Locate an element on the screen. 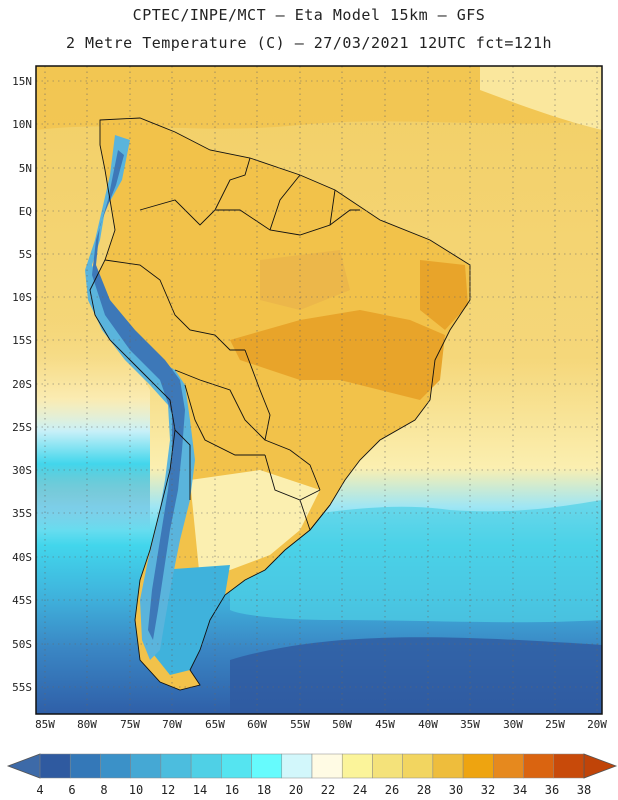  south-atlantic-cool-band is located at coordinates (416, 561).